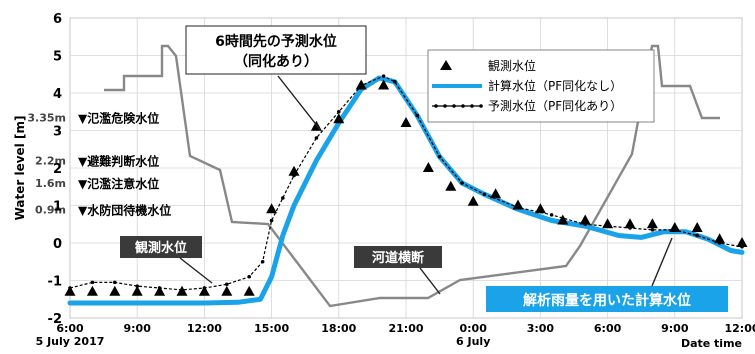 The image size is (755, 354). Describe the element at coordinates (398, 270) in the screenshot. I see `cross-section-annotation: 河道横断` at that location.